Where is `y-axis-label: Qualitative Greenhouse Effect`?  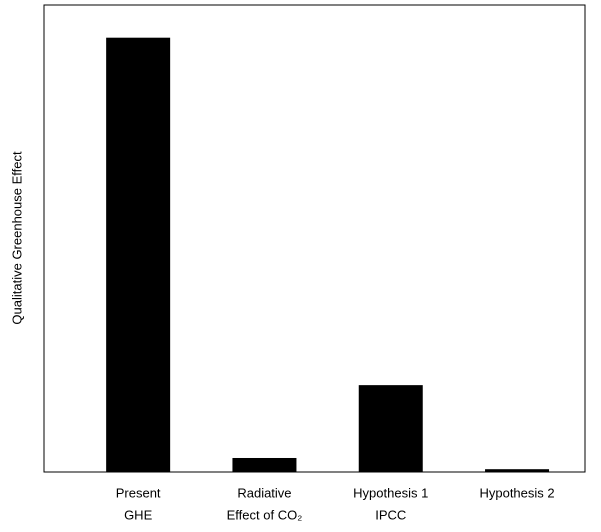 y-axis-label: Qualitative Greenhouse Effect is located at coordinates (16, 238).